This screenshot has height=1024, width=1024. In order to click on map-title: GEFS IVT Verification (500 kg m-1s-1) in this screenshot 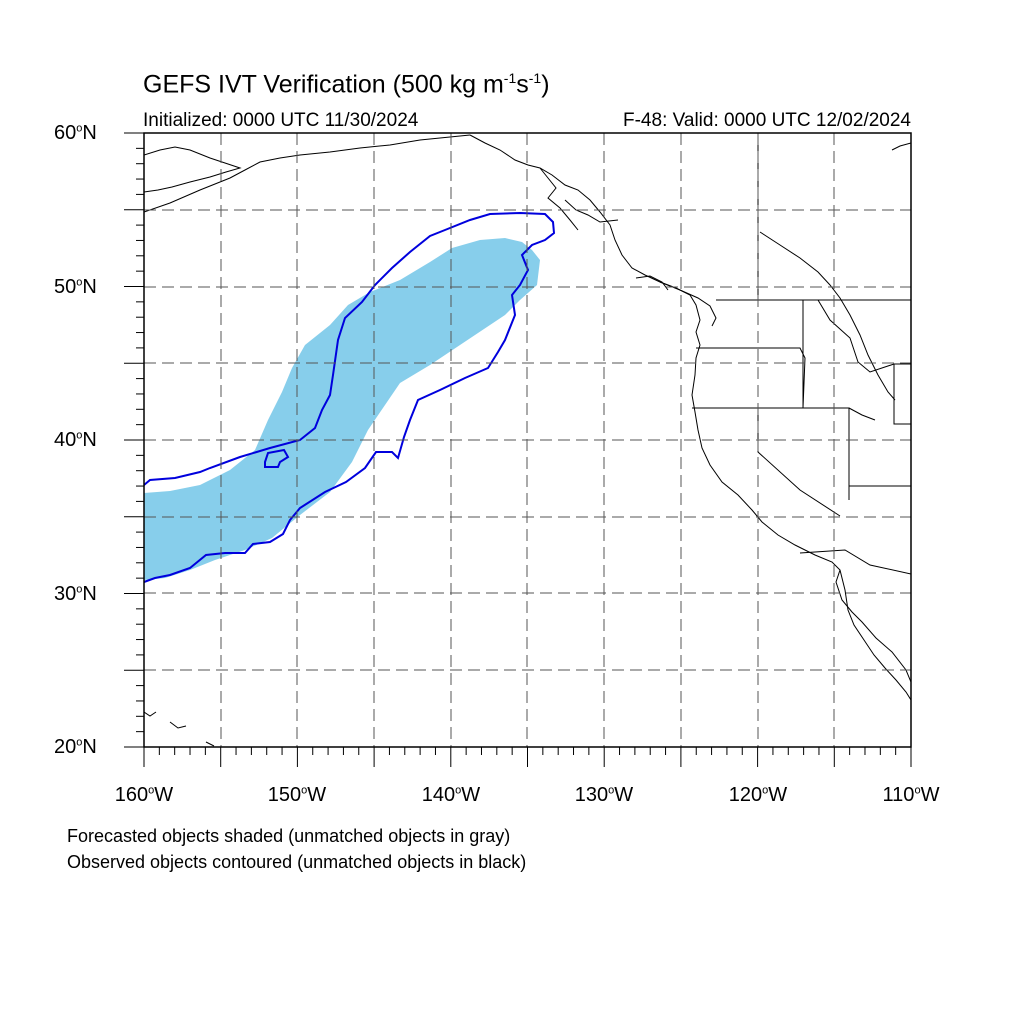, I will do `click(346, 84)`.